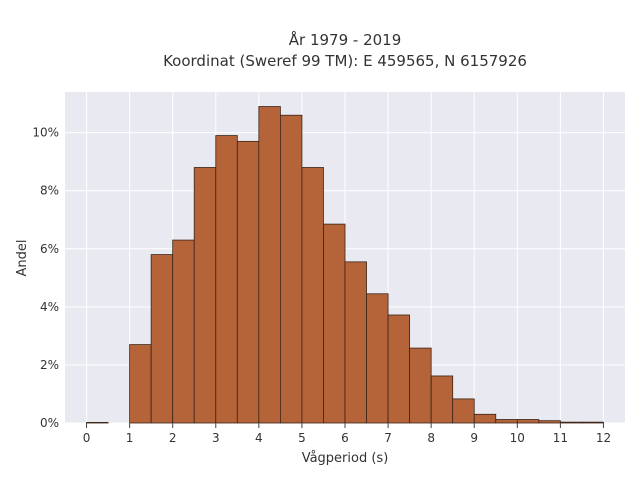 The height and width of the screenshot is (480, 640). I want to click on x-tick-label: 7, so click(388, 438).